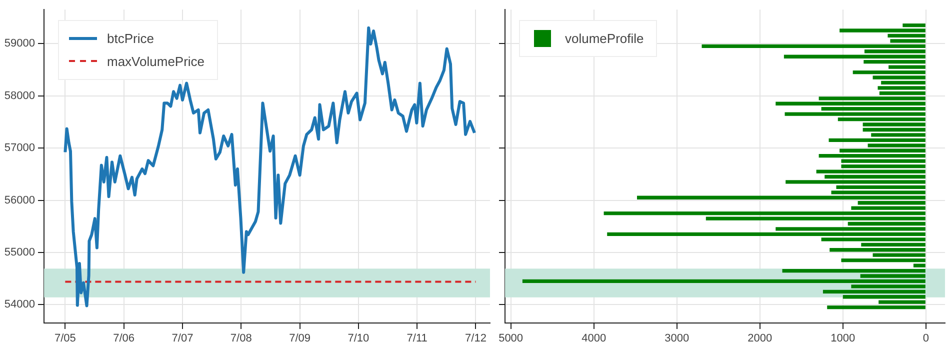  Describe the element at coordinates (124, 338) in the screenshot. I see `x-tick-label: 7/06` at that location.